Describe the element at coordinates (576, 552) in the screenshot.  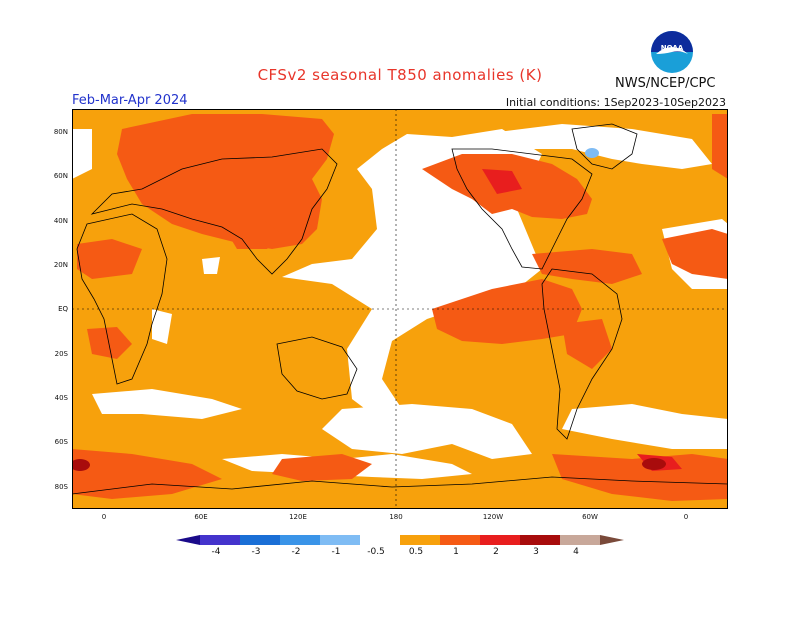
I see `legend-tick: 4` at that location.